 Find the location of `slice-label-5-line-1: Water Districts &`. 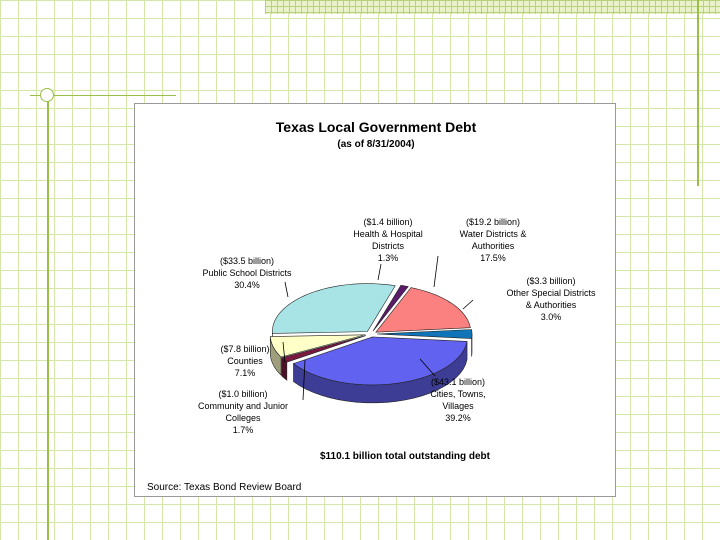

slice-label-5-line-1: Water Districts & is located at coordinates (493, 234).